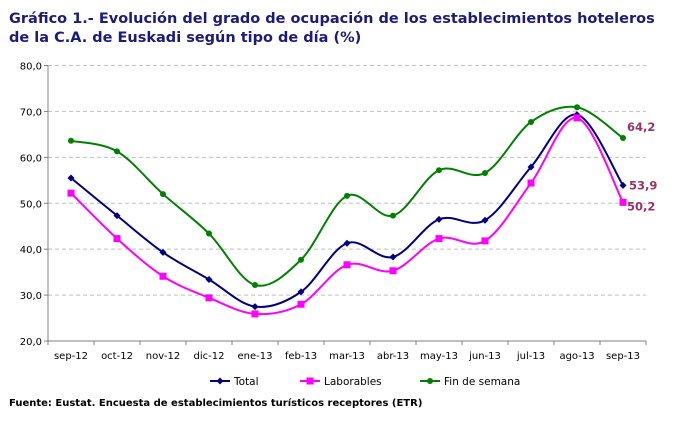  Describe the element at coordinates (530, 356) in the screenshot. I see `x-tick-label: jul-13` at that location.